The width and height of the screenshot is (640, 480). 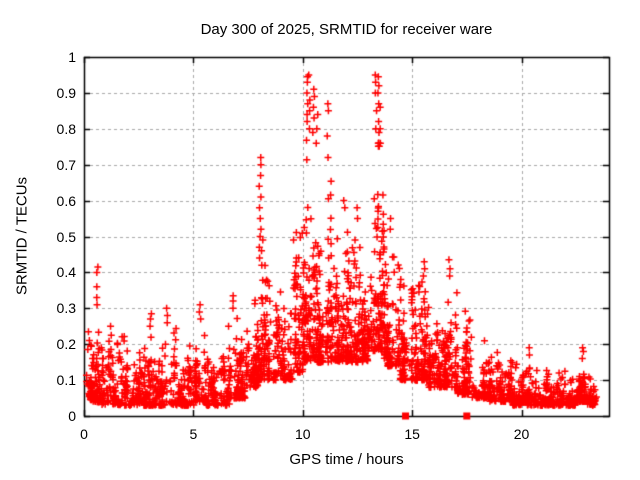 What do you see at coordinates (66, 272) in the screenshot?
I see `y-tick-label: 0.4` at bounding box center [66, 272].